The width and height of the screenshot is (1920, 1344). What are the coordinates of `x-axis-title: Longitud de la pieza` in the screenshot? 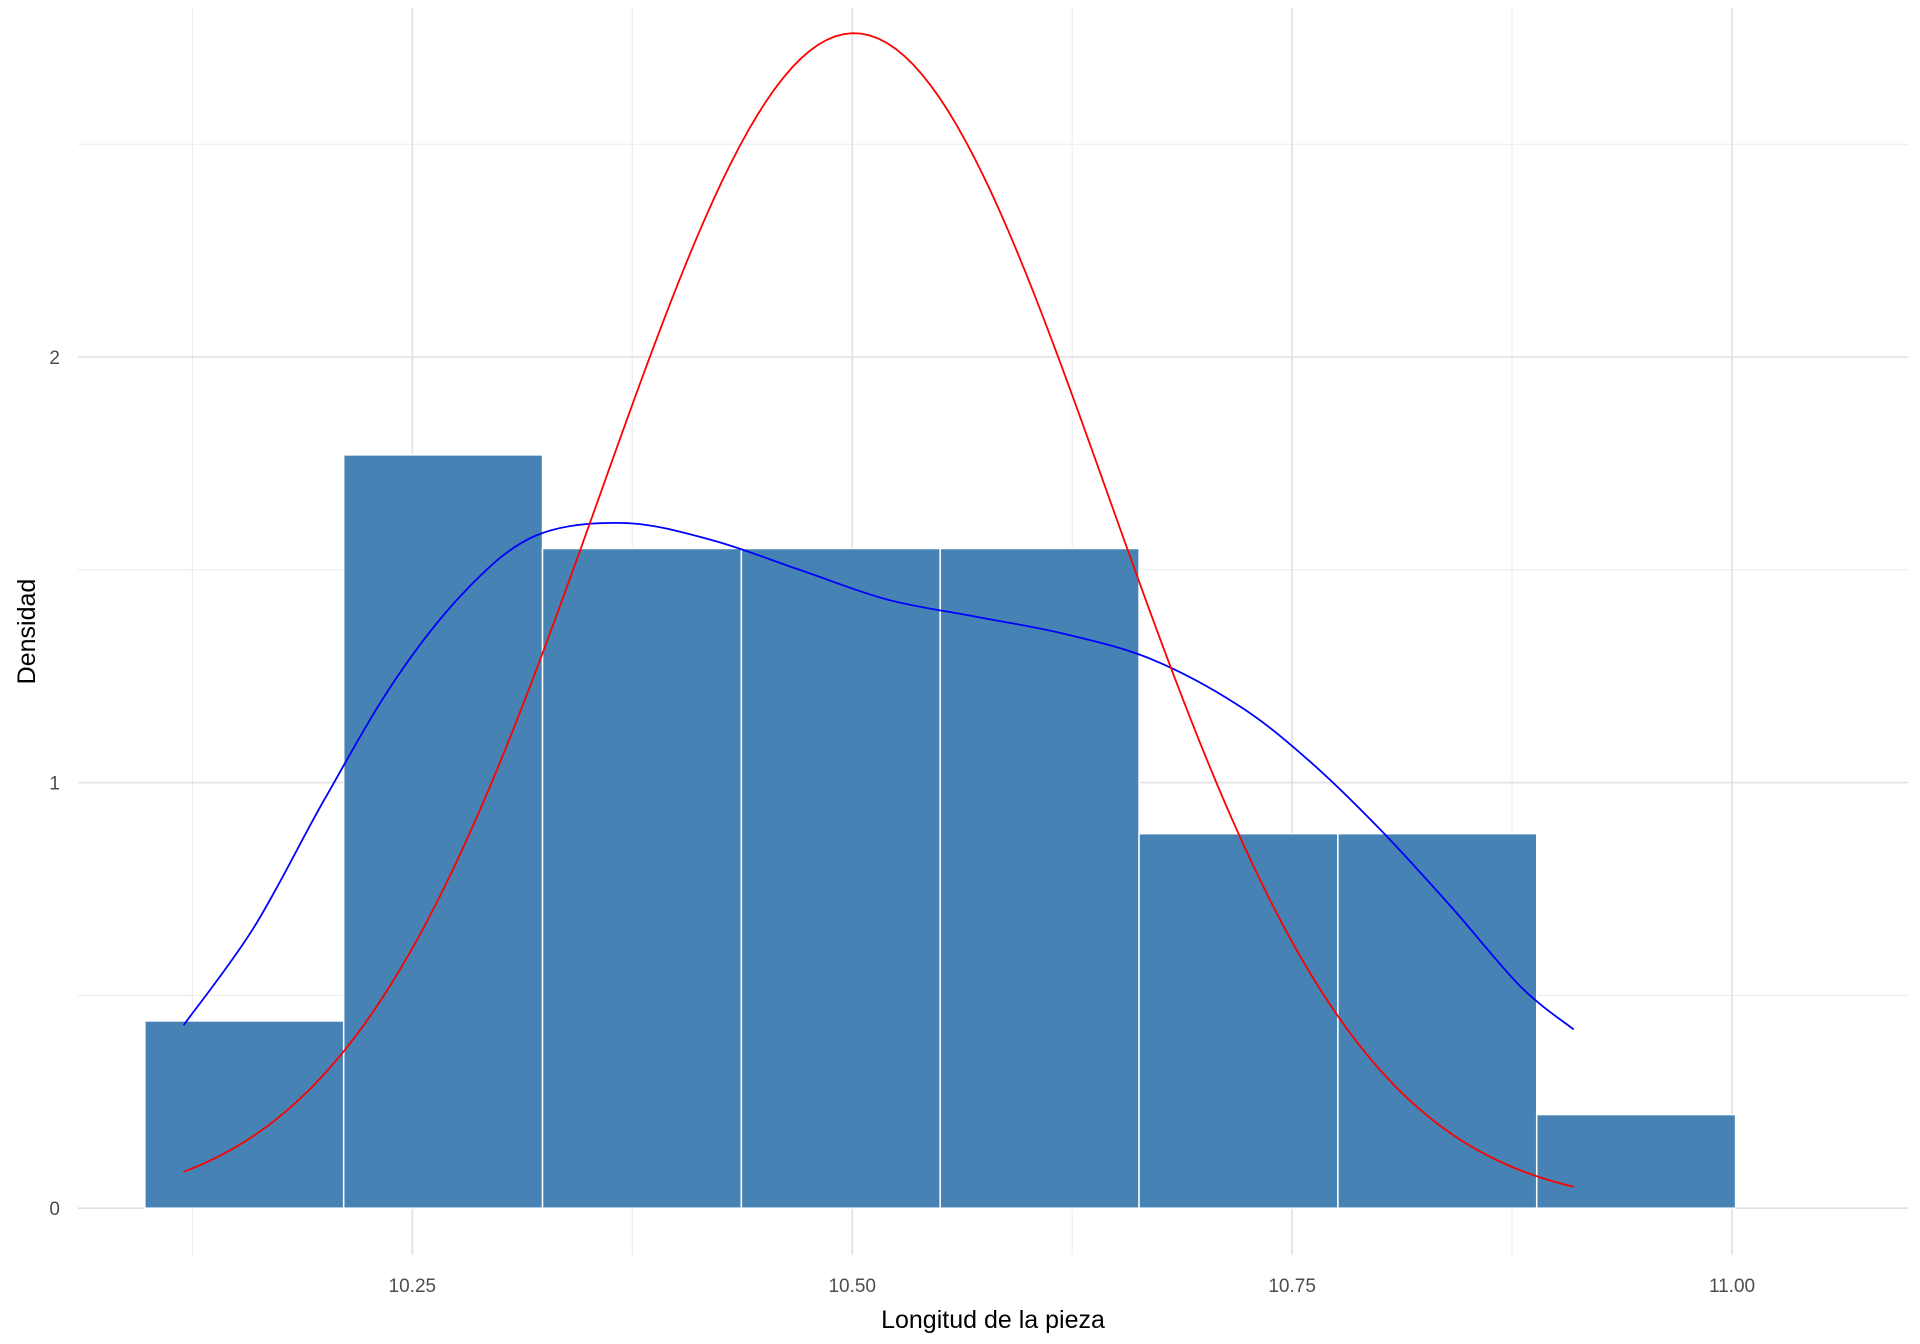 It's located at (993, 1320).